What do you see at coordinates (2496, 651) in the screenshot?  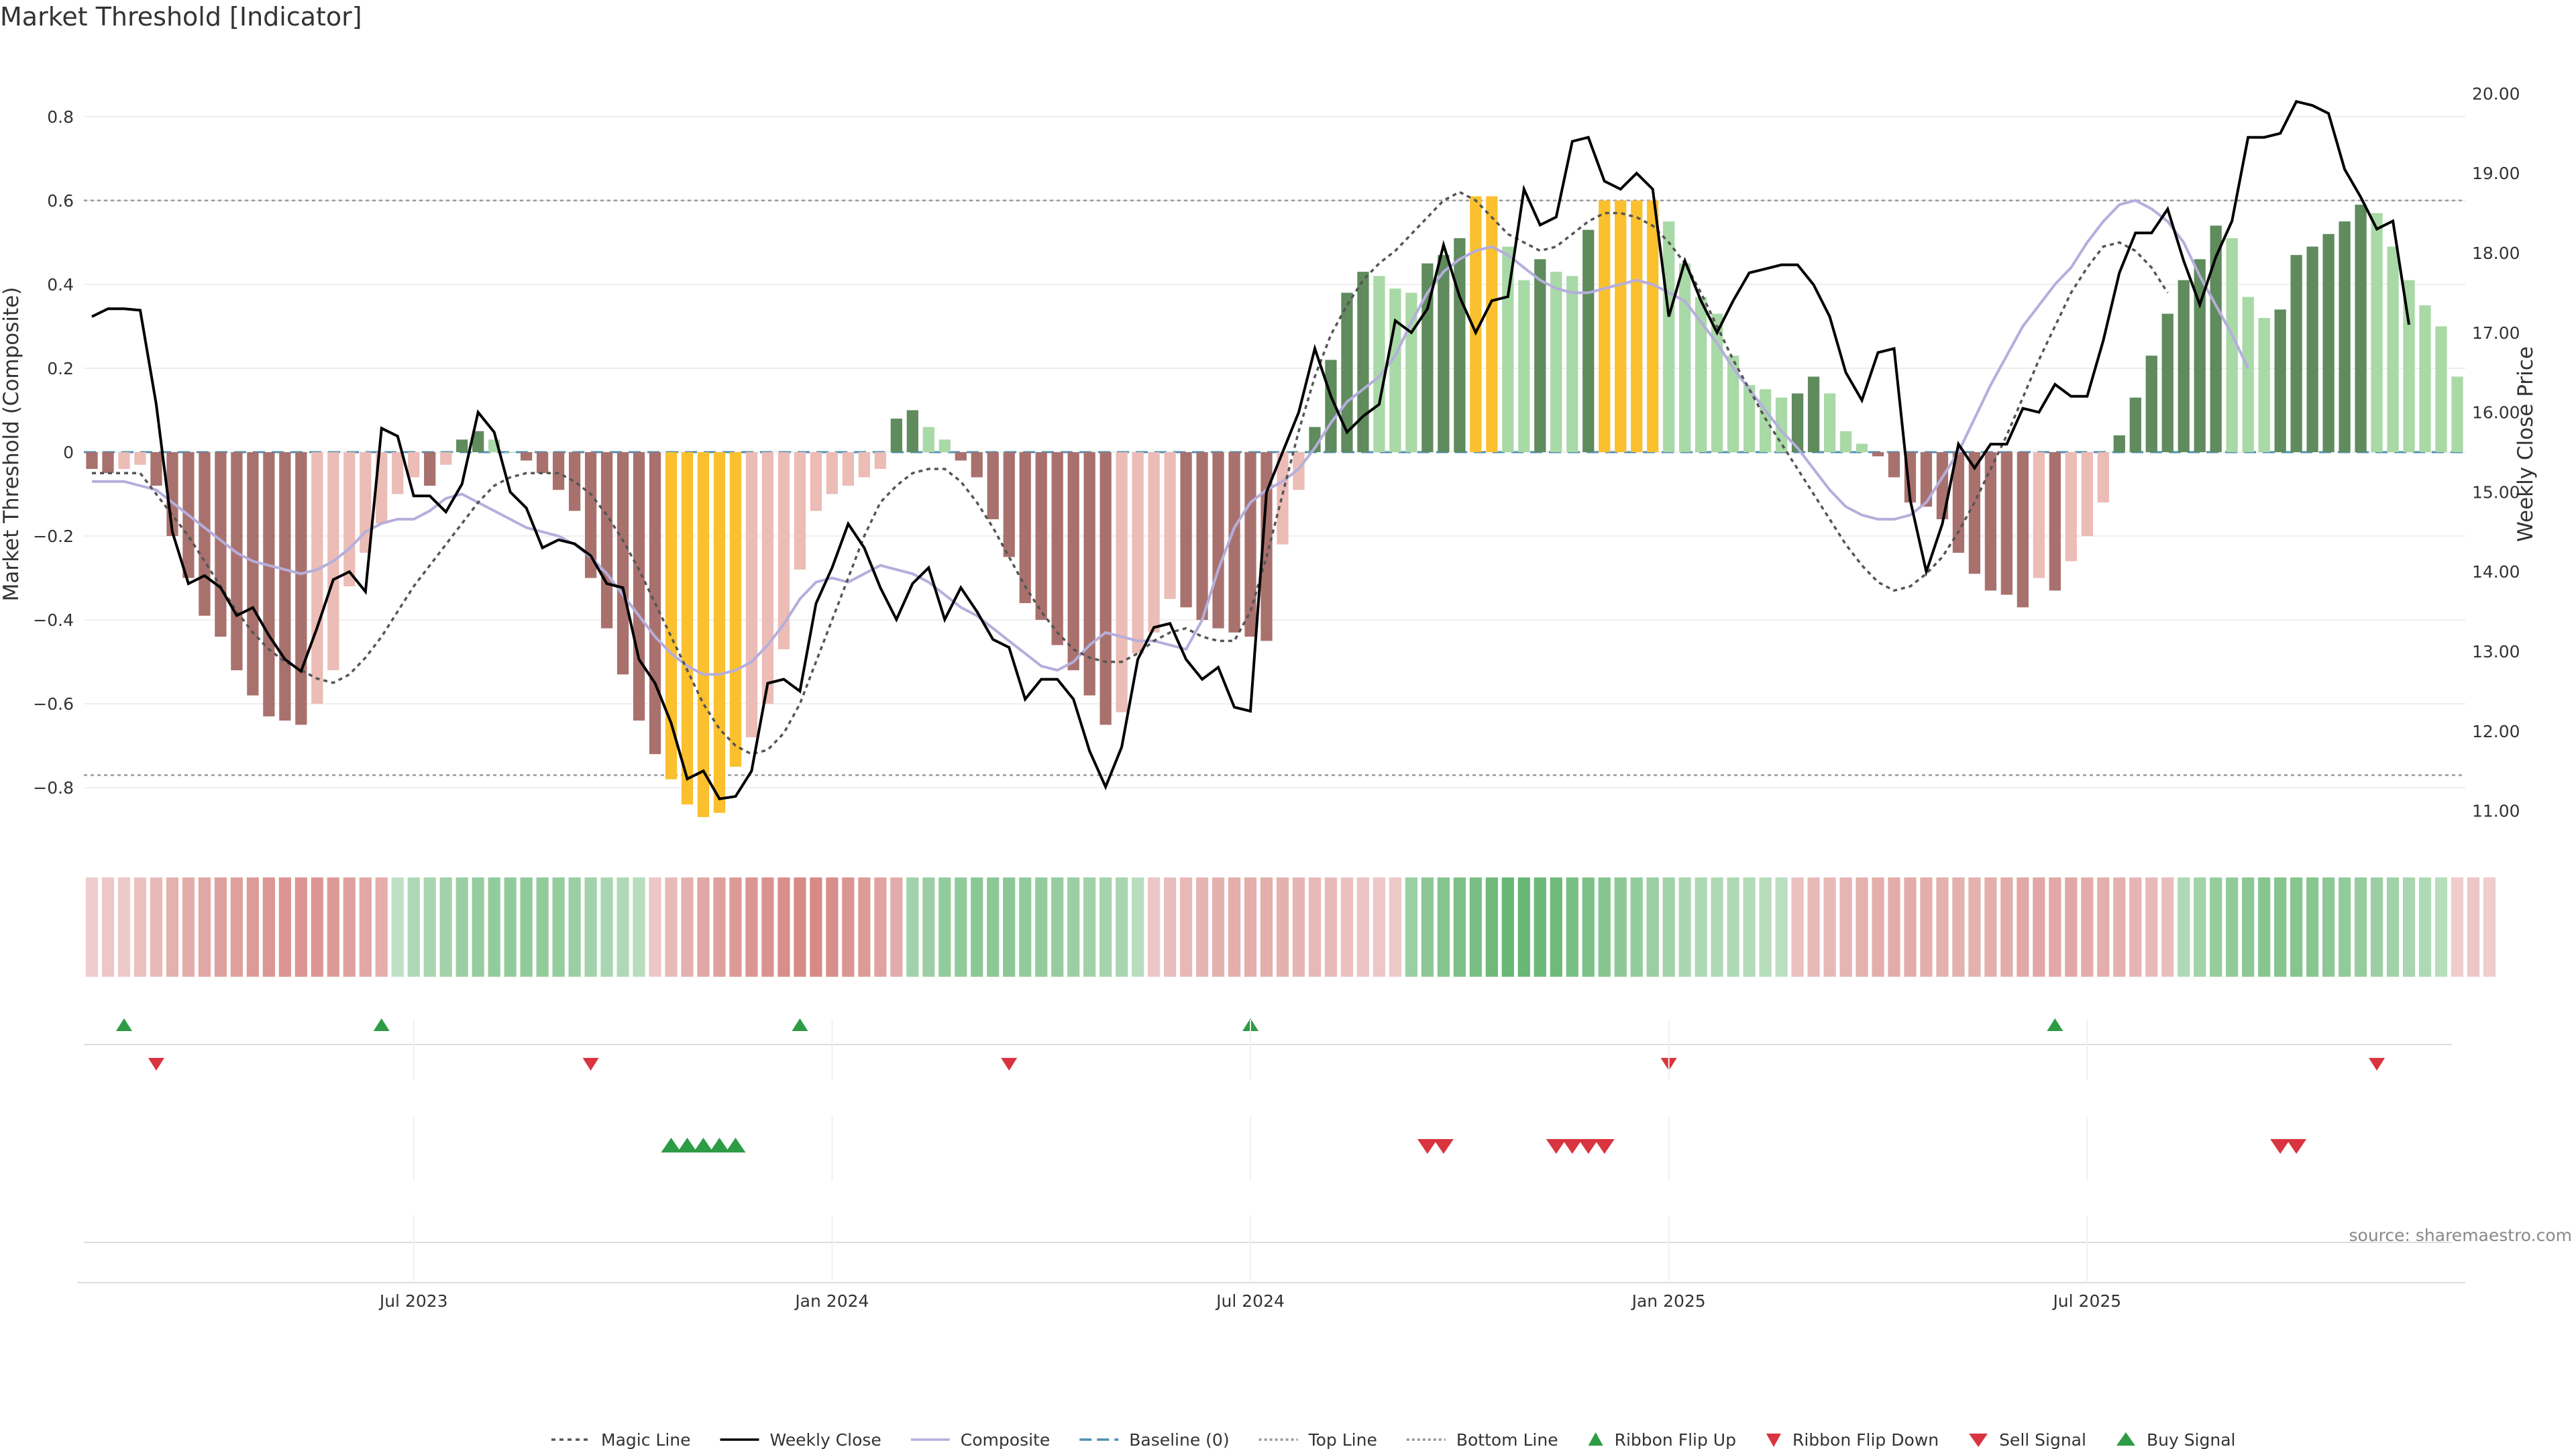 I see `right-tick-label: 13.00` at bounding box center [2496, 651].